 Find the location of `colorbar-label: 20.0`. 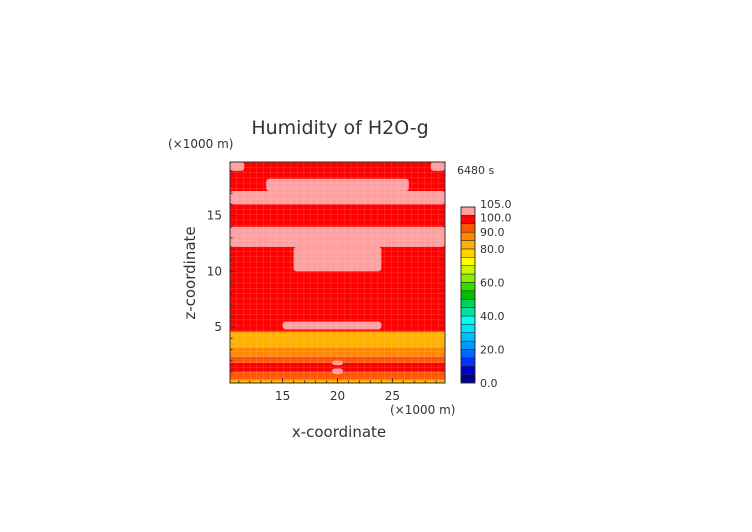

colorbar-label: 20.0 is located at coordinates (492, 349).